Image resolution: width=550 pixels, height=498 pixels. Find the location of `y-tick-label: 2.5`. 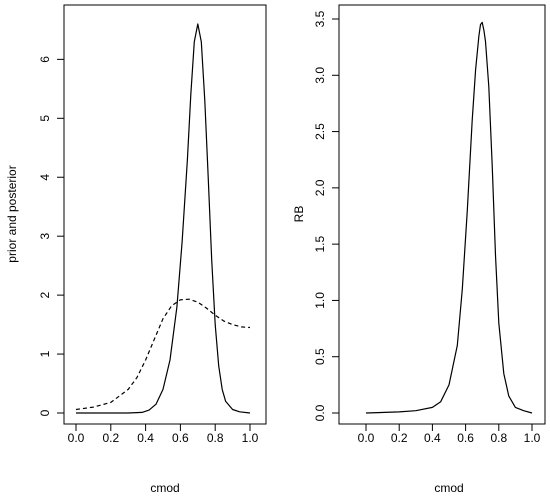

y-tick-label: 2.5 is located at coordinates (320, 131).